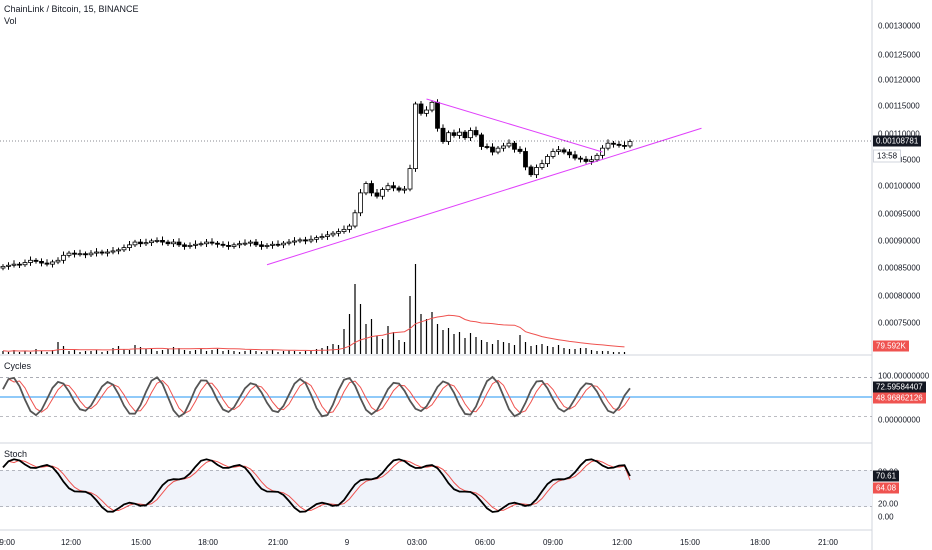 Image resolution: width=932 pixels, height=550 pixels. Describe the element at coordinates (690, 542) in the screenshot. I see `time-axis-tick: 15:00` at that location.